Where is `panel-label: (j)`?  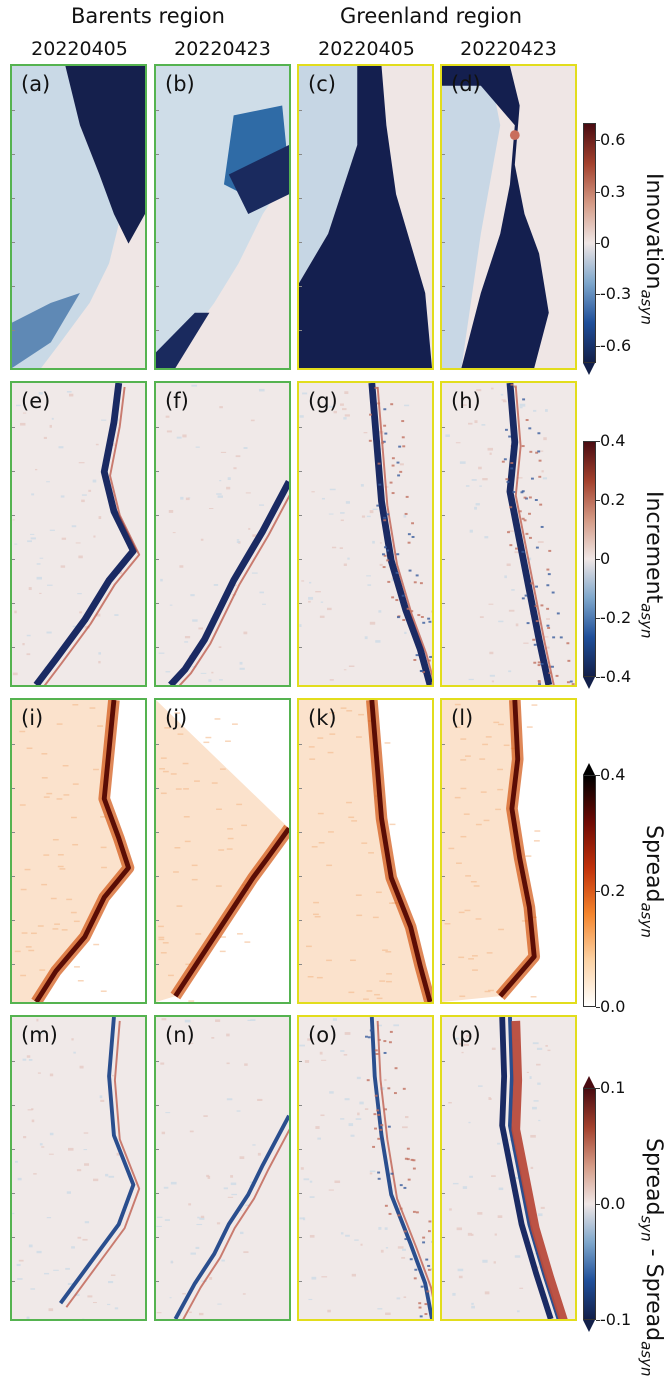 panel-label: (j) is located at coordinates (176, 718).